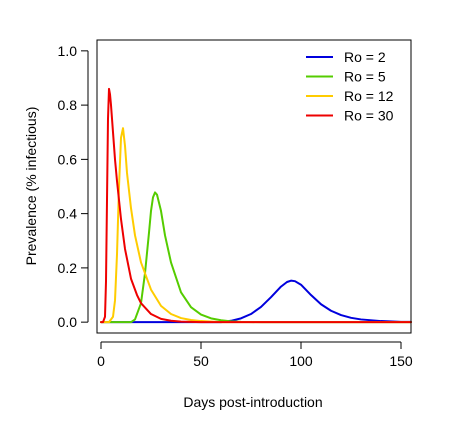 The width and height of the screenshot is (450, 435). What do you see at coordinates (369, 96) in the screenshot?
I see `legend-label-3: Ro = 12` at bounding box center [369, 96].